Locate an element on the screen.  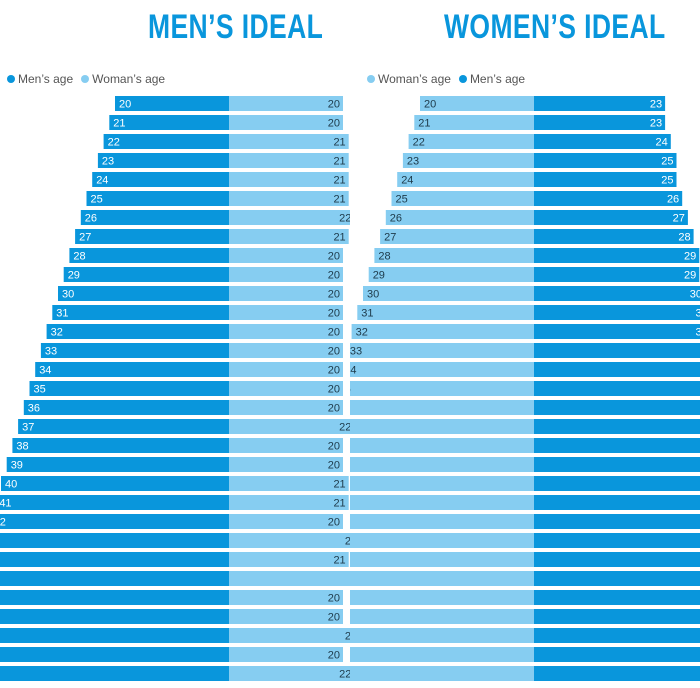
mens-age-data-label: 37 is located at coordinates (28, 428).